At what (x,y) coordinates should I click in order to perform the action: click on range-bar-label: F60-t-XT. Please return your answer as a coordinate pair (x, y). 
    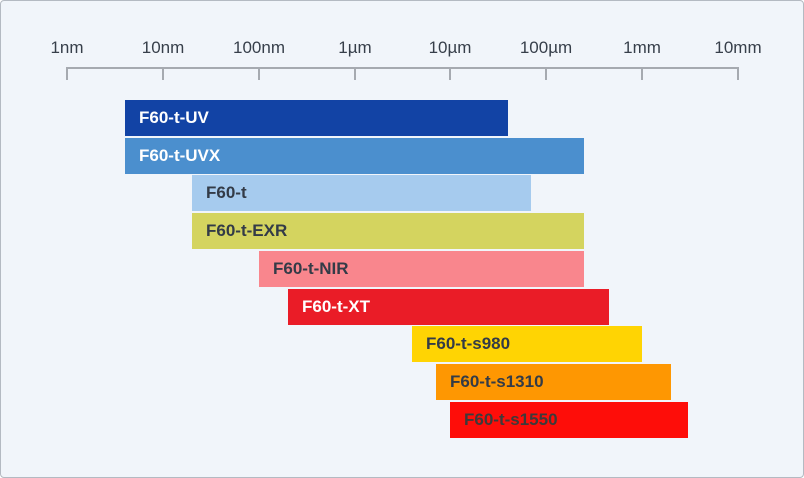
    Looking at the image, I should click on (336, 306).